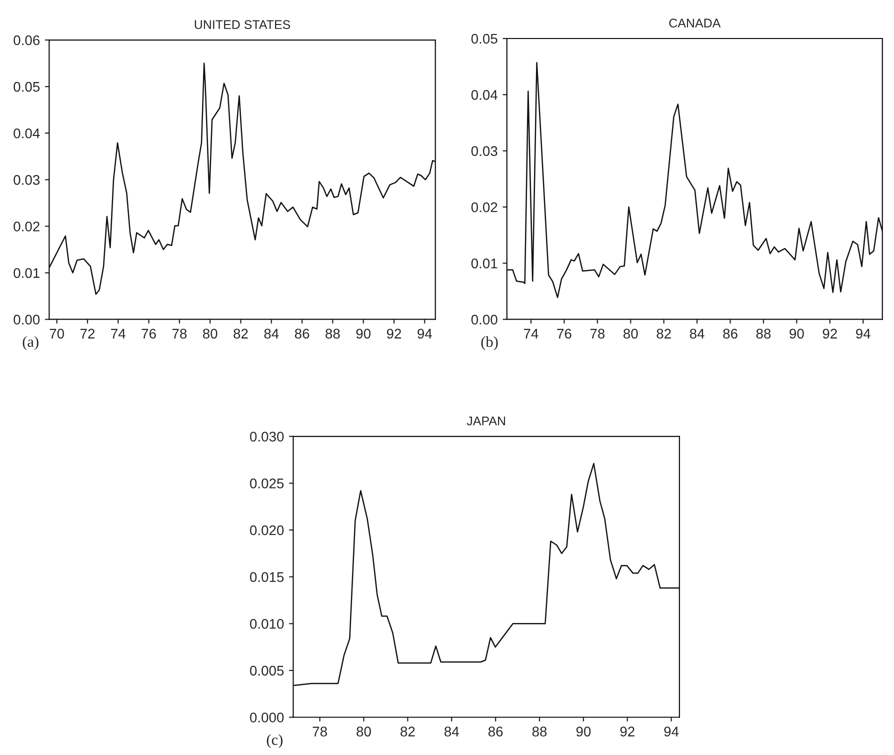 The width and height of the screenshot is (894, 755). What do you see at coordinates (267, 717) in the screenshot?
I see `y-tick-label: 0.000` at bounding box center [267, 717].